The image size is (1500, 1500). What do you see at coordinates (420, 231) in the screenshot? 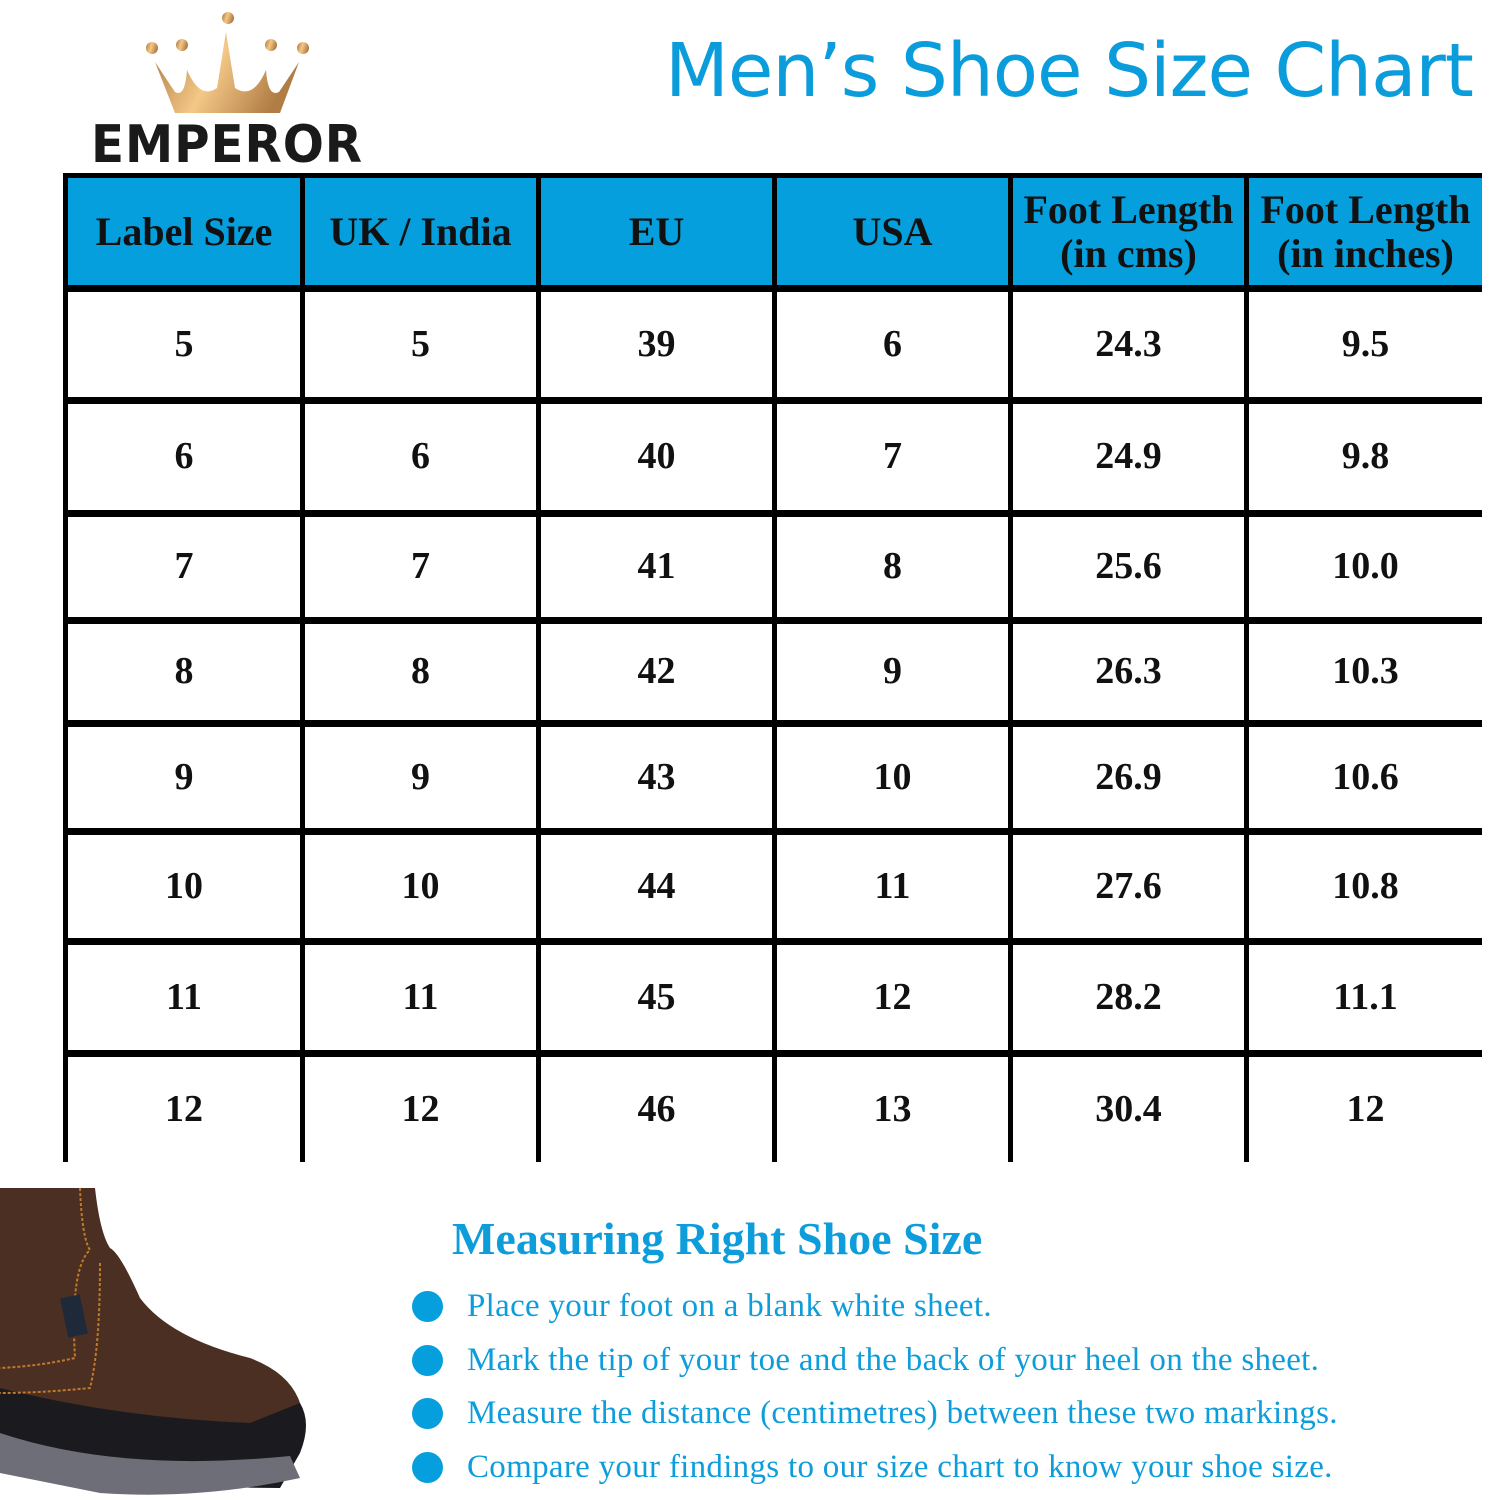
I see `column-header: UK / India` at bounding box center [420, 231].